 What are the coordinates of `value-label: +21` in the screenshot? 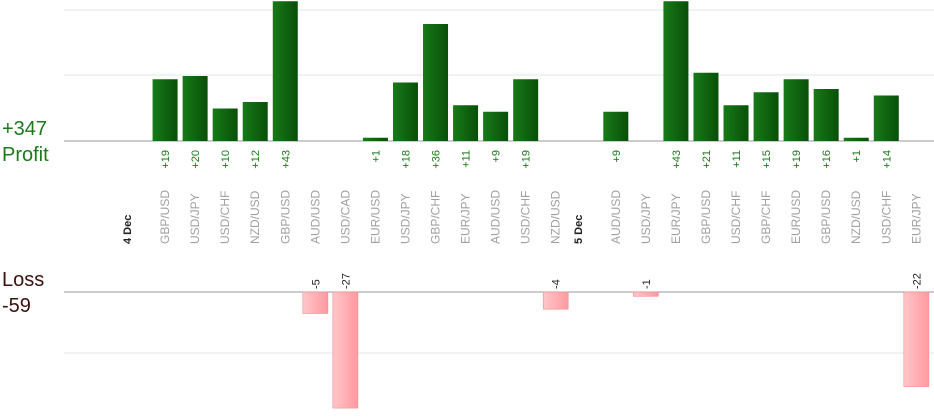 It's located at (707, 159).